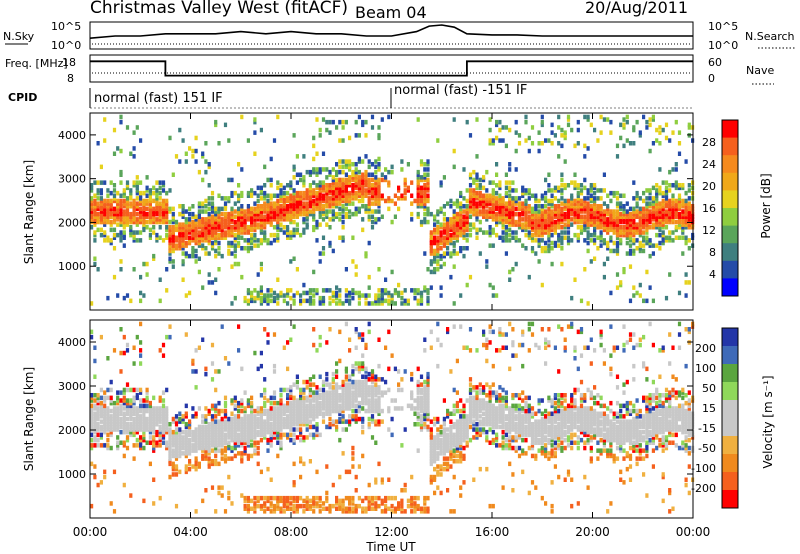  I want to click on power-colorbar-tick-label: 8, so click(712, 252).